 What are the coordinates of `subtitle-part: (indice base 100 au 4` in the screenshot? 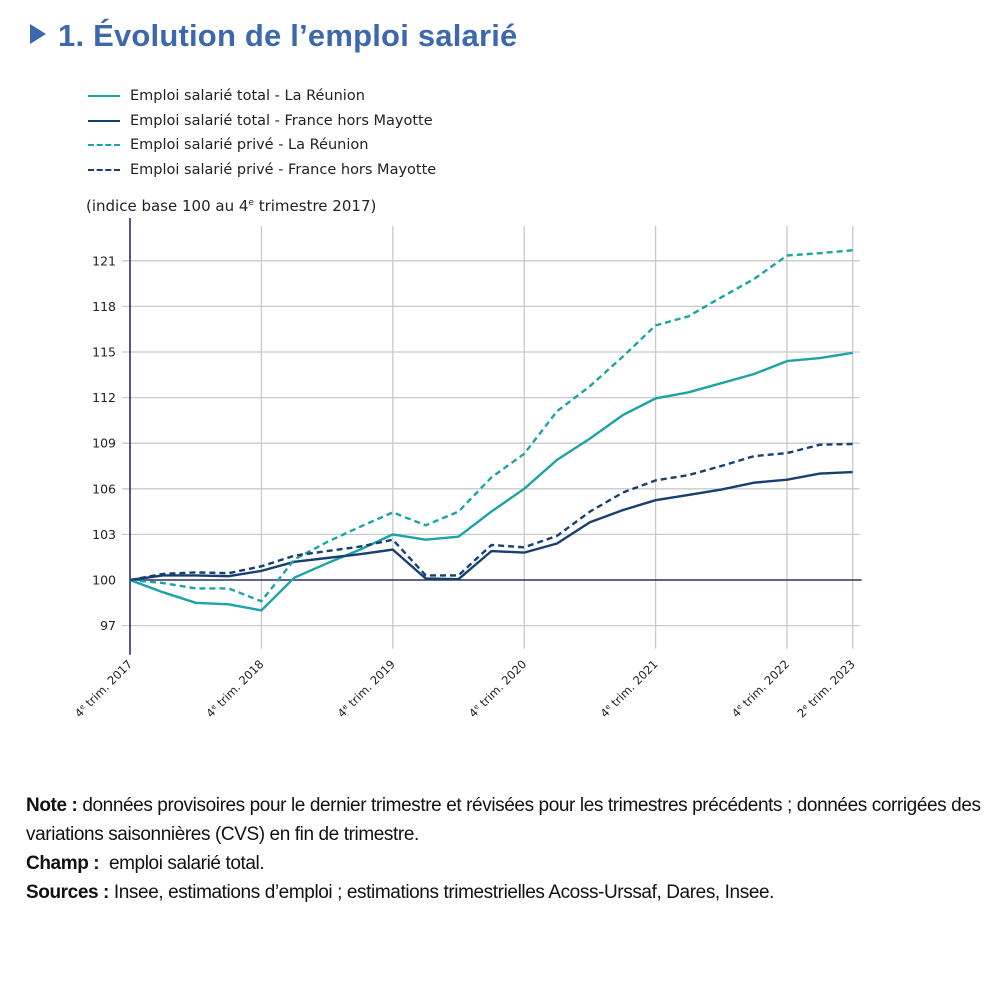 It's located at (167, 206).